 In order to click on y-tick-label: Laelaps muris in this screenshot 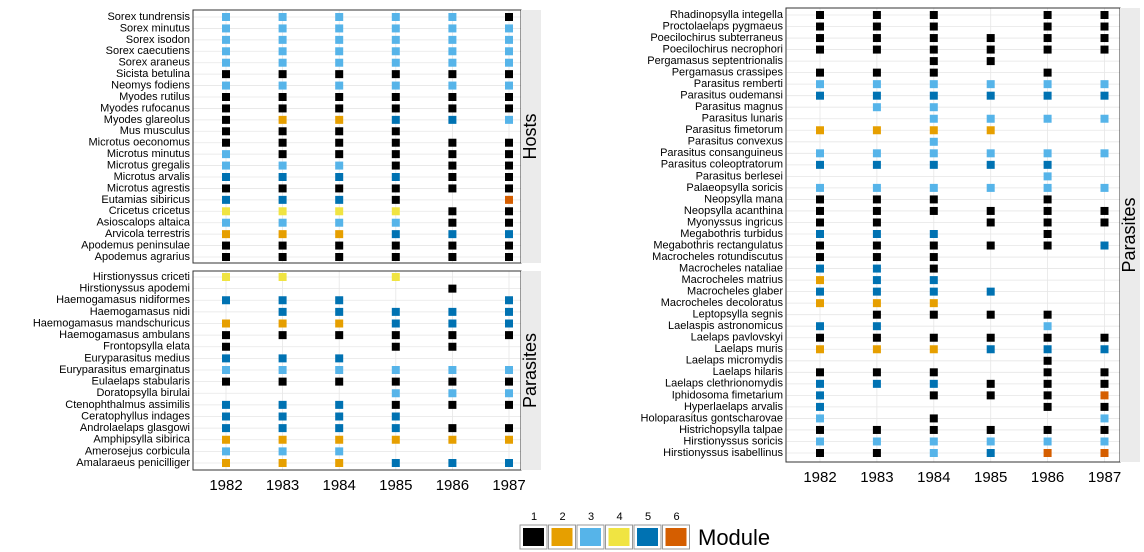, I will do `click(749, 349)`.